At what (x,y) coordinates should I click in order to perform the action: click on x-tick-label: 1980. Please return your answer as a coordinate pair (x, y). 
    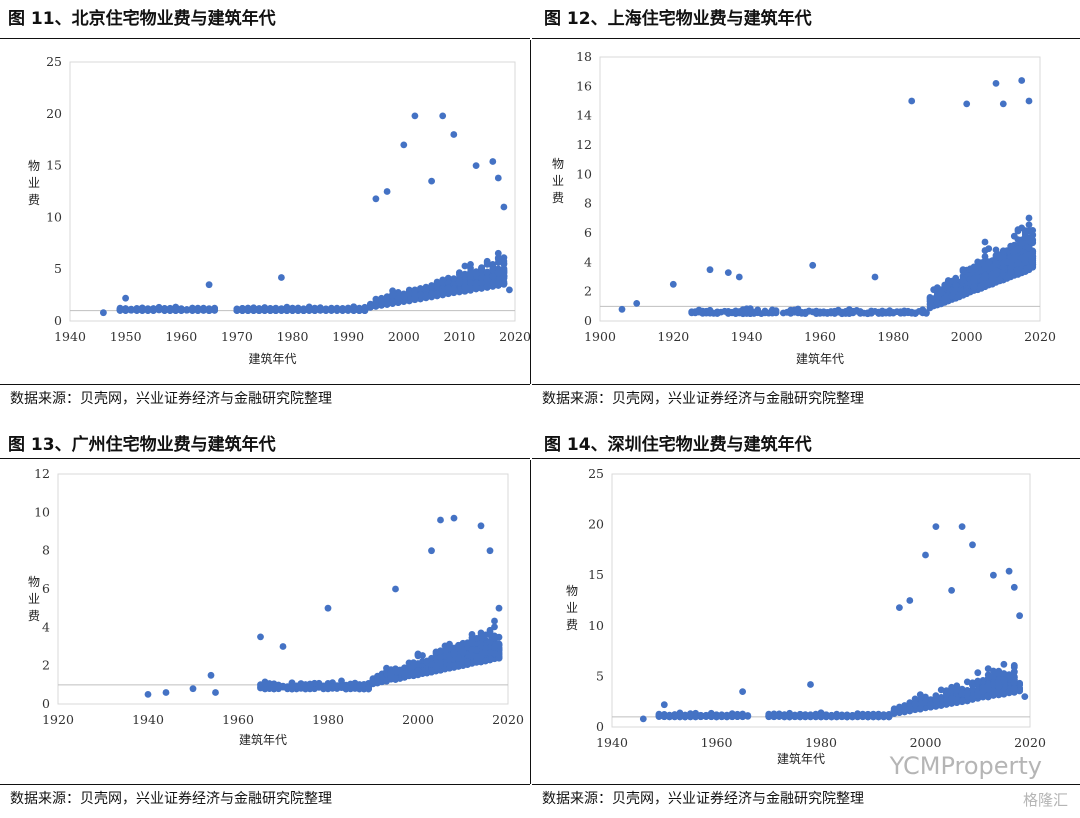
    Looking at the image, I should click on (293, 336).